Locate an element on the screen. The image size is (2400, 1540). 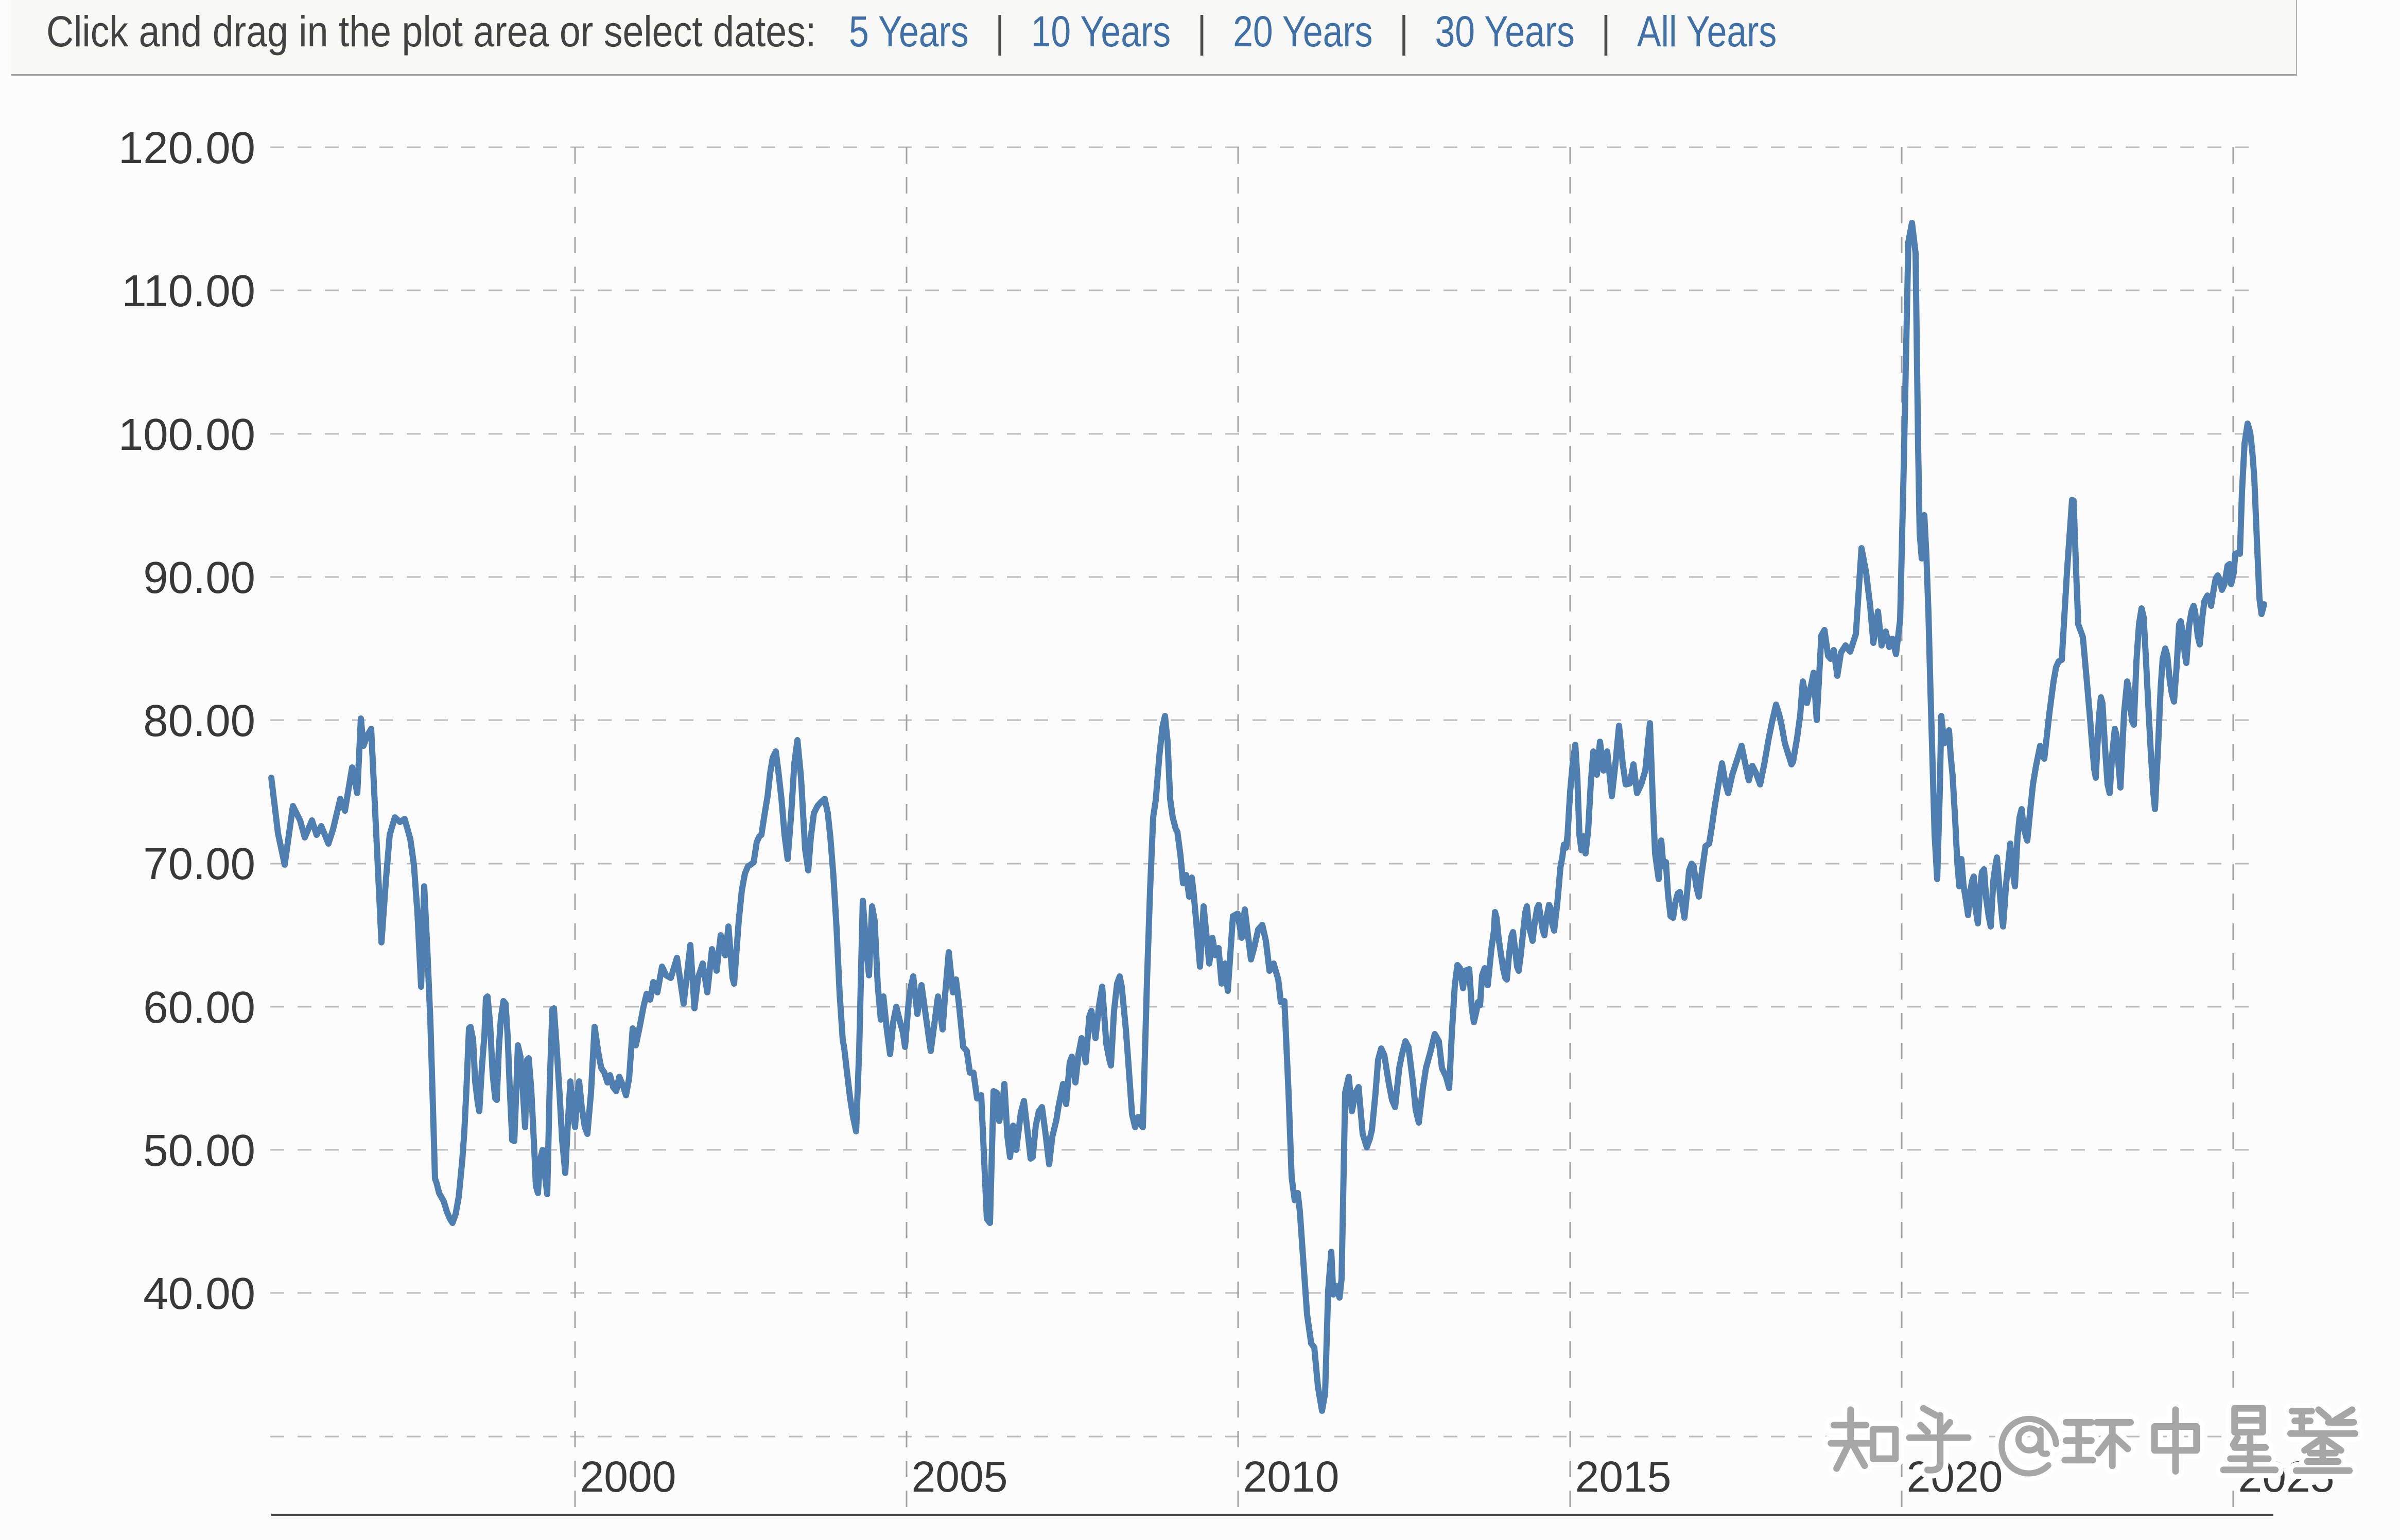
svg-text: 50.00 is located at coordinates (199, 1151).